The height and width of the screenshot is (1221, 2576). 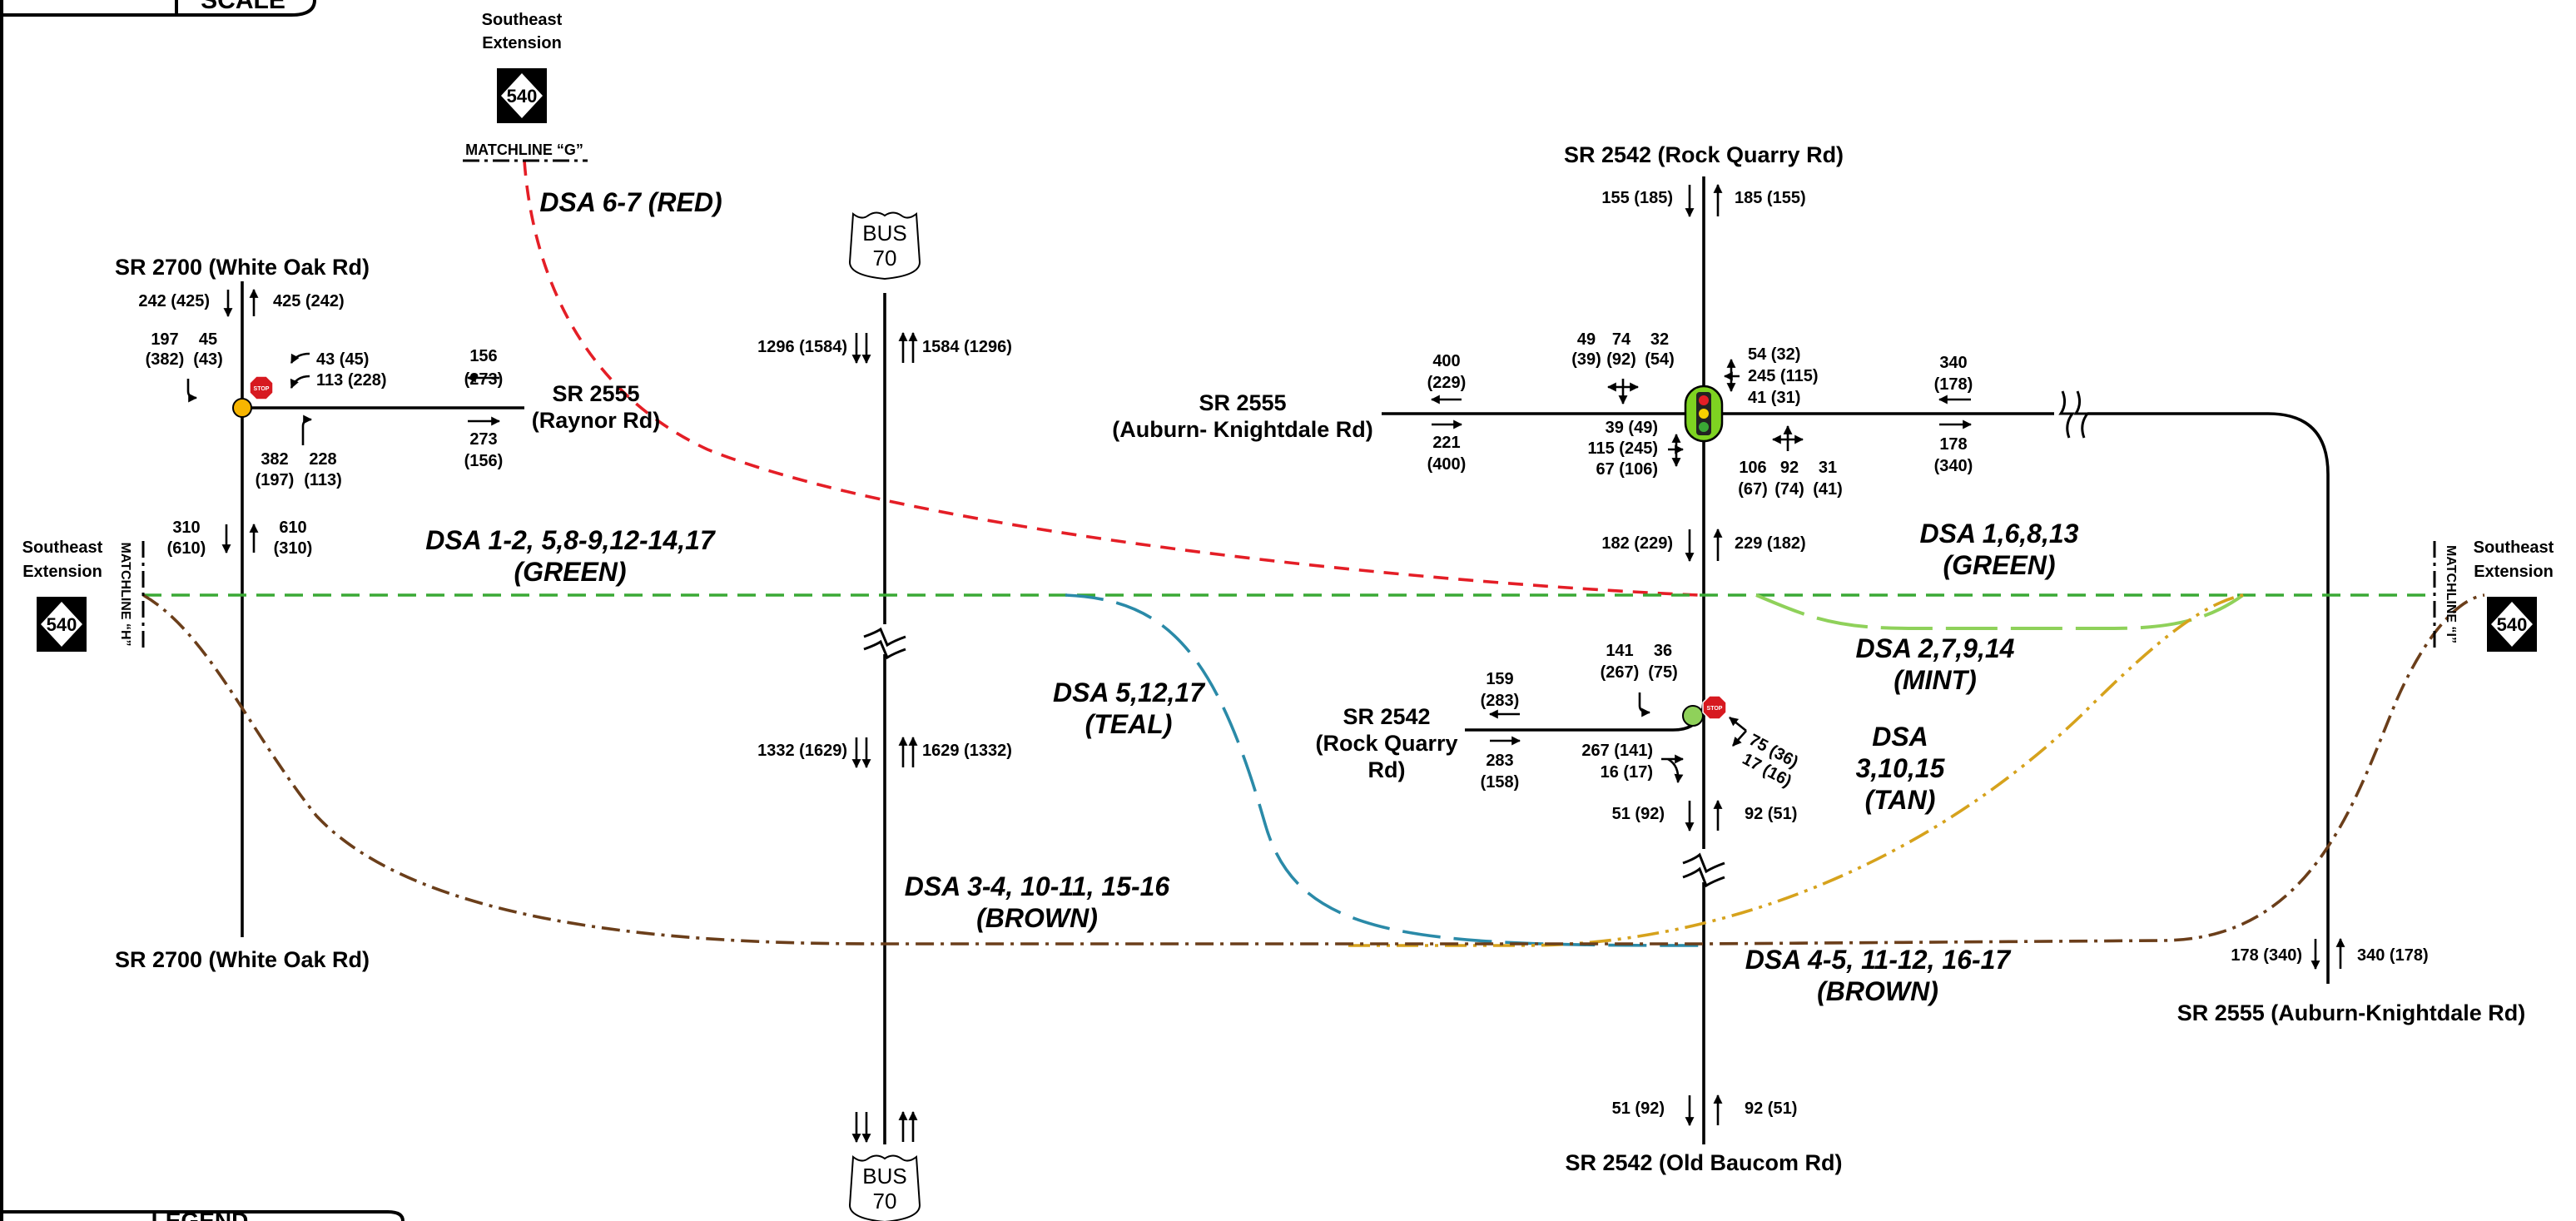 I want to click on vol-rq2-eb-b: (158), so click(x=1500, y=782).